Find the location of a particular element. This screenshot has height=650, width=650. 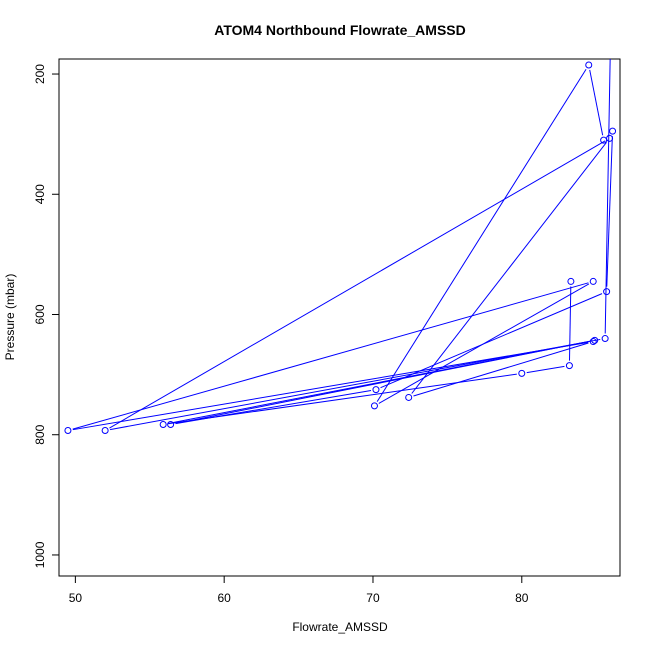

y-tick-label: 600 is located at coordinates (40, 314).